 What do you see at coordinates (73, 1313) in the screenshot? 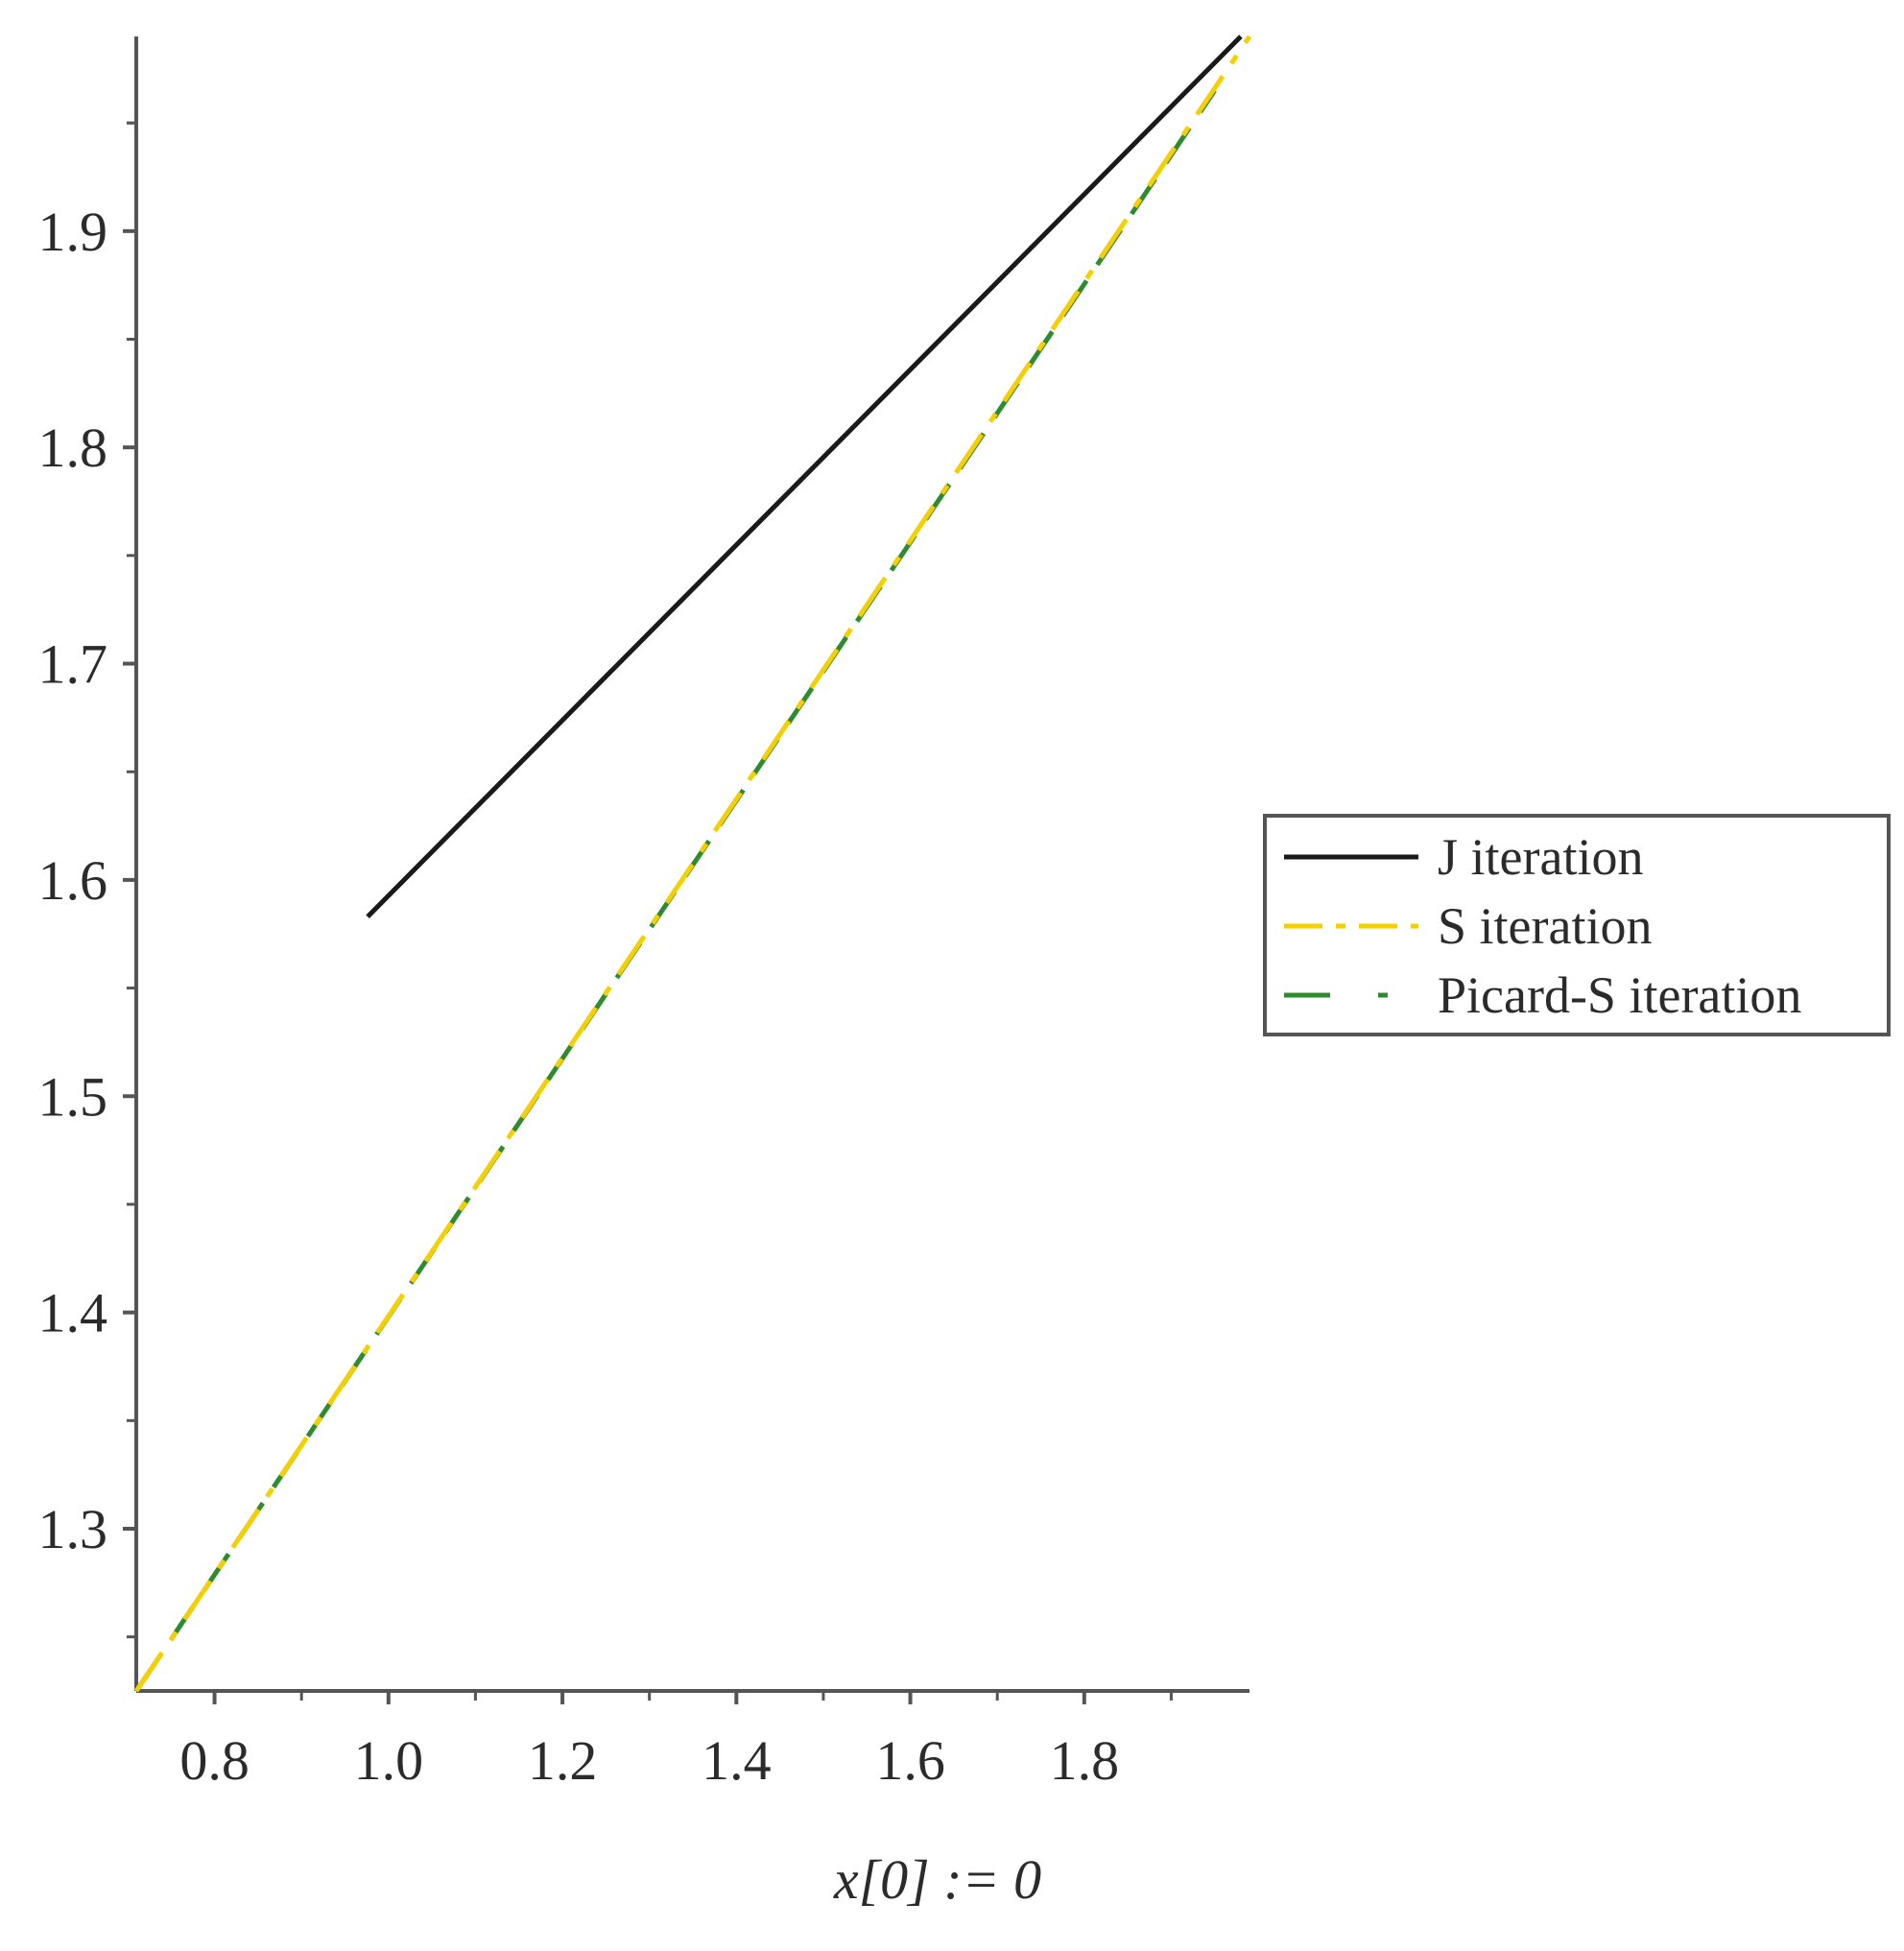
I see `y-tick-label: 1.4` at bounding box center [73, 1313].